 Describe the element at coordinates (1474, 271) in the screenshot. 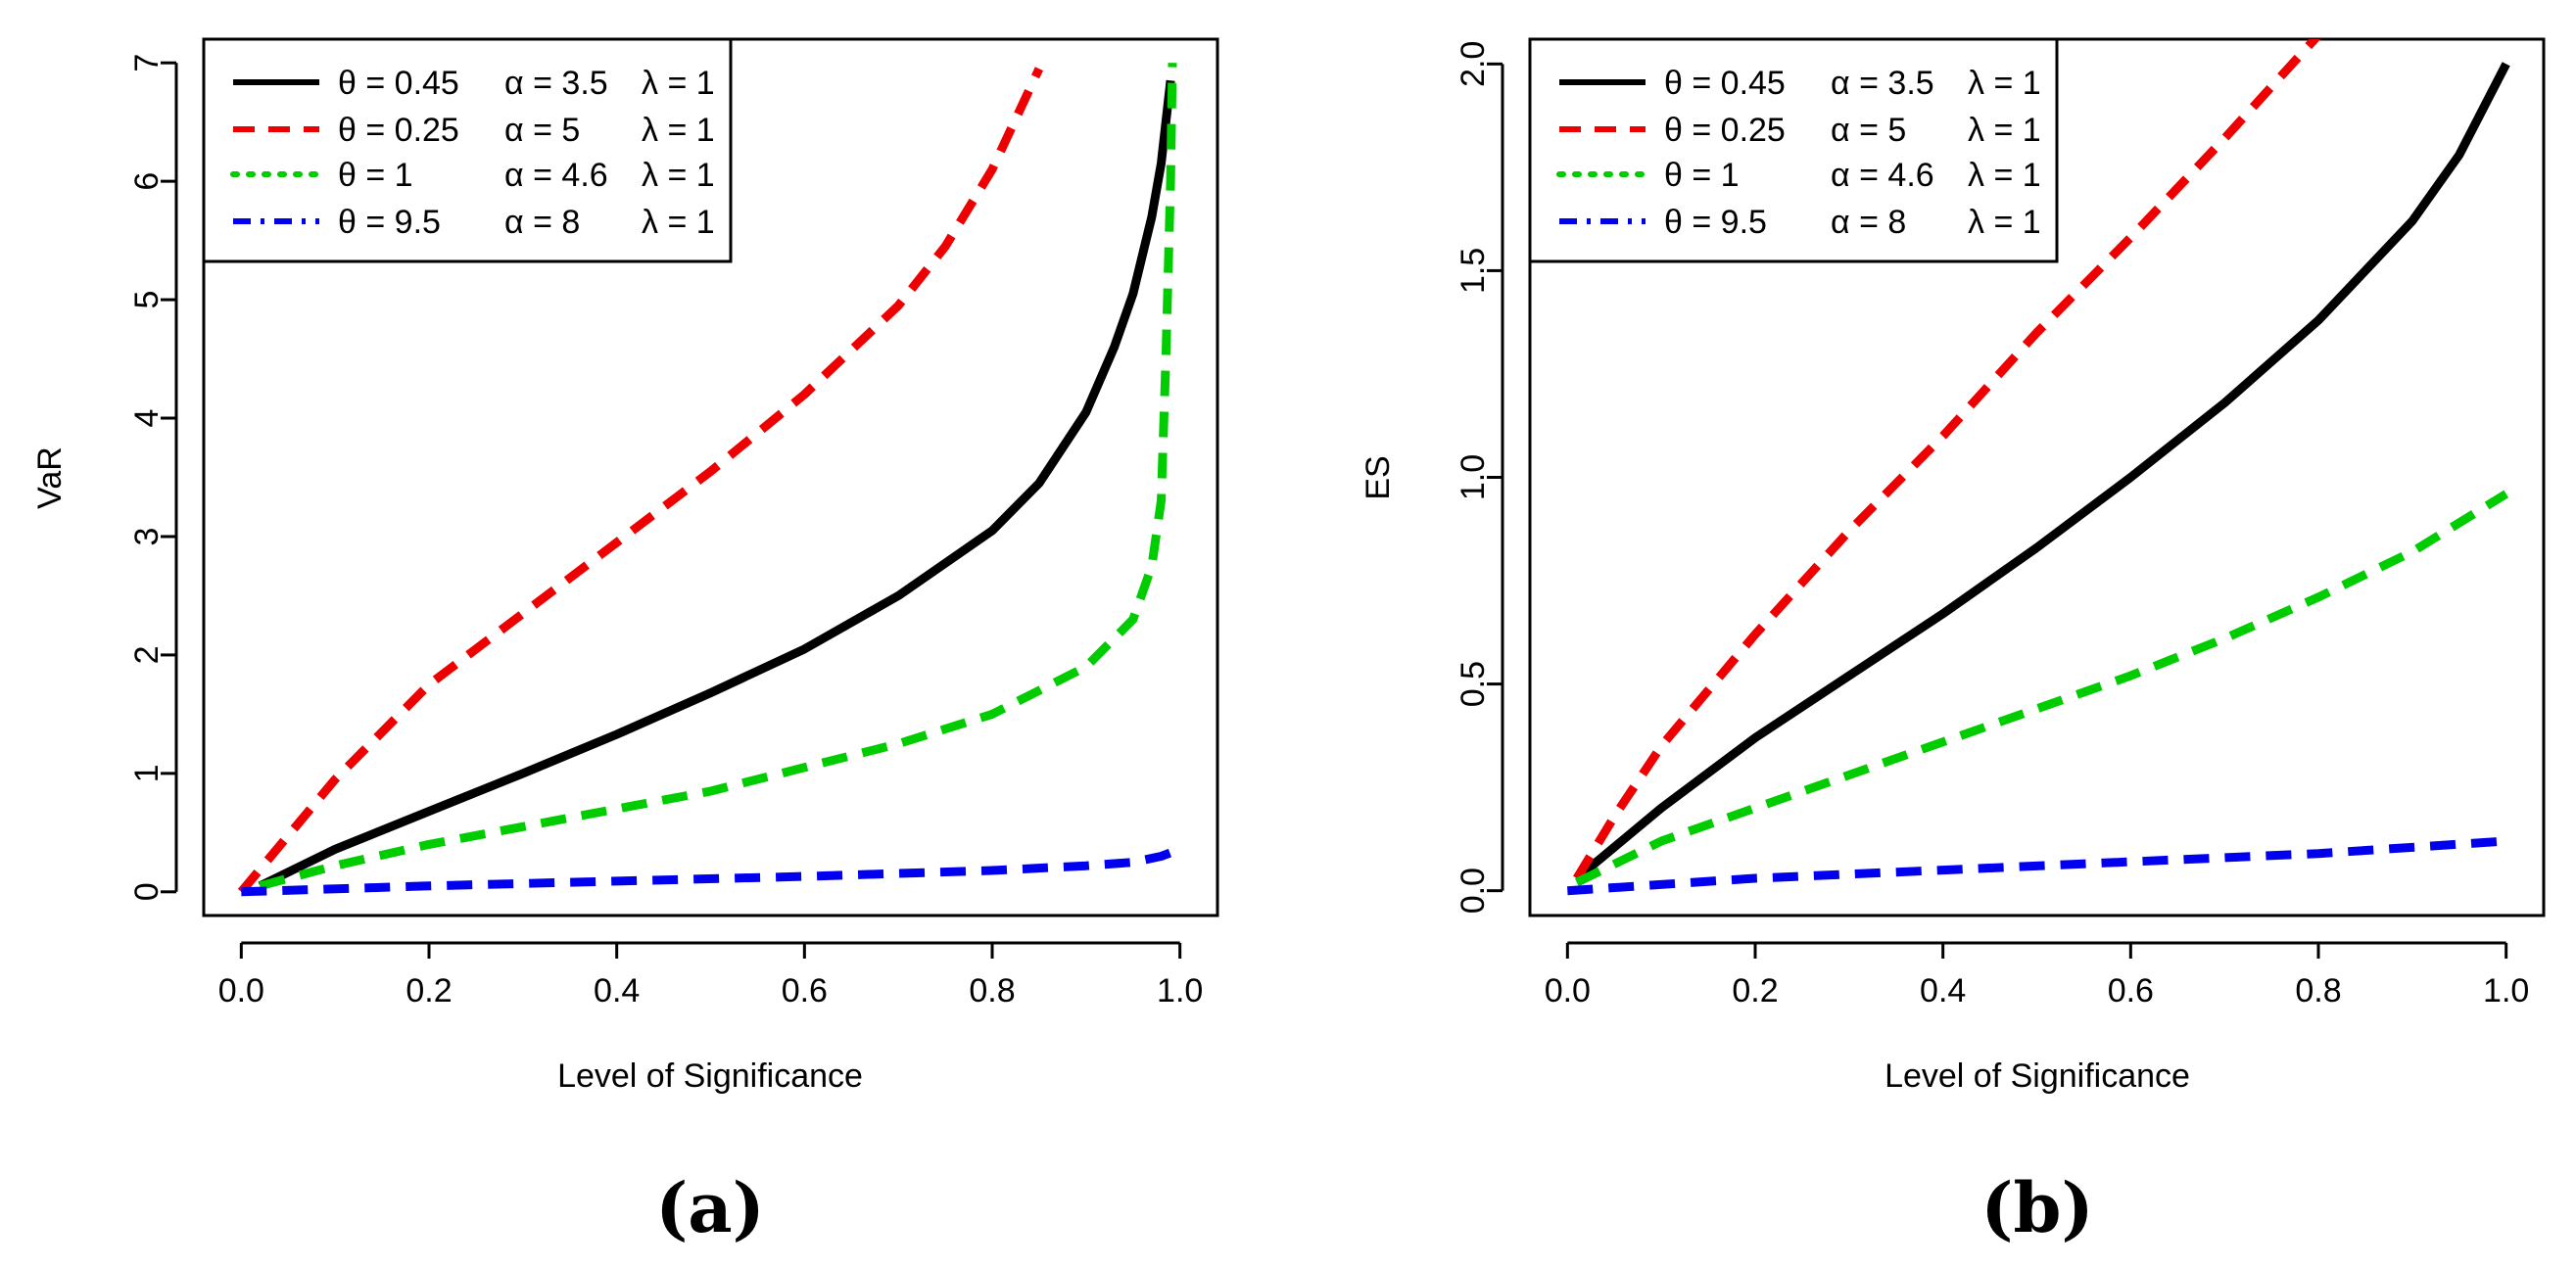

I see `y-tick-label: 1.5` at that location.